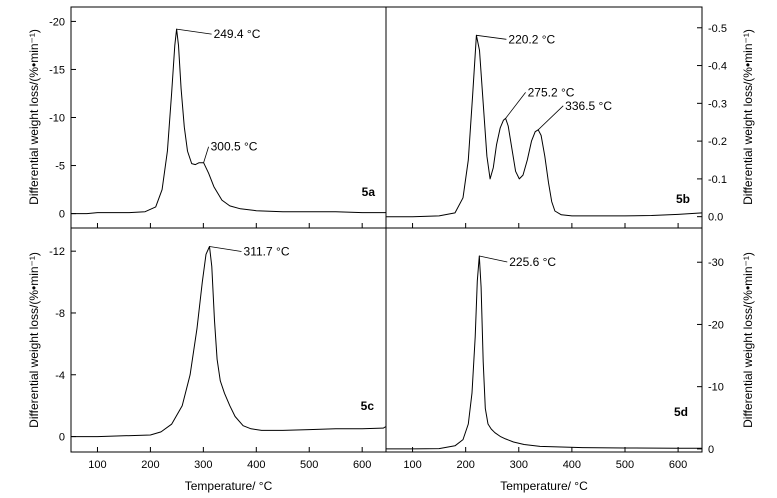  What do you see at coordinates (57, 22) in the screenshot?
I see `panel-5a-ytick-label: -20` at bounding box center [57, 22].